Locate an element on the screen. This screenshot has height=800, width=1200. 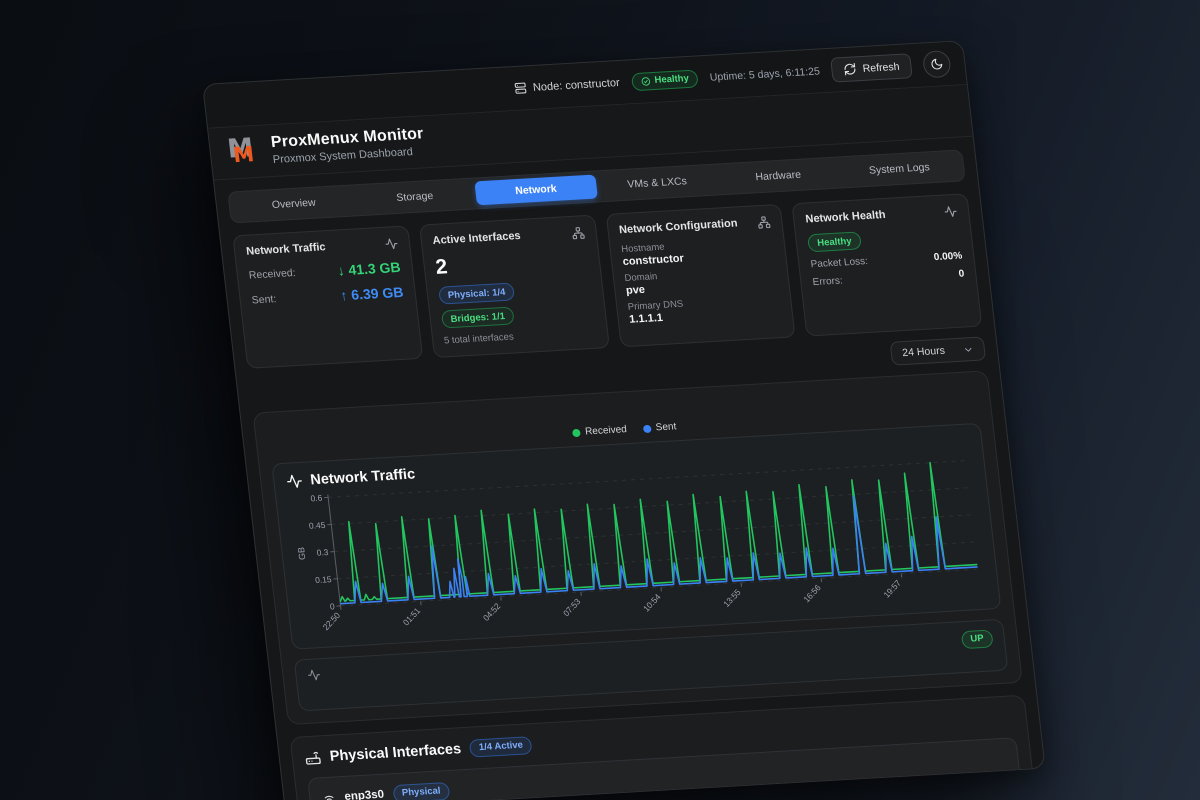
legend-sent: Sent is located at coordinates (659, 427).